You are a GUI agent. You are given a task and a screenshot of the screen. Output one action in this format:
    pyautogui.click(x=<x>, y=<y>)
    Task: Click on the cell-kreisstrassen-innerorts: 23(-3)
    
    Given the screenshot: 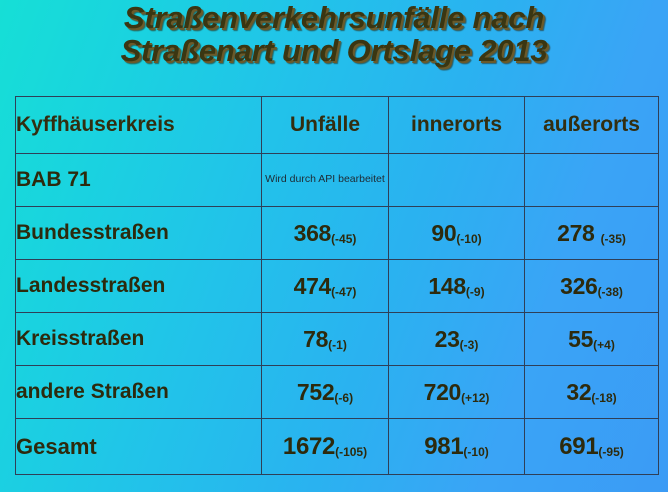 What is the action you would take?
    pyautogui.click(x=456, y=339)
    